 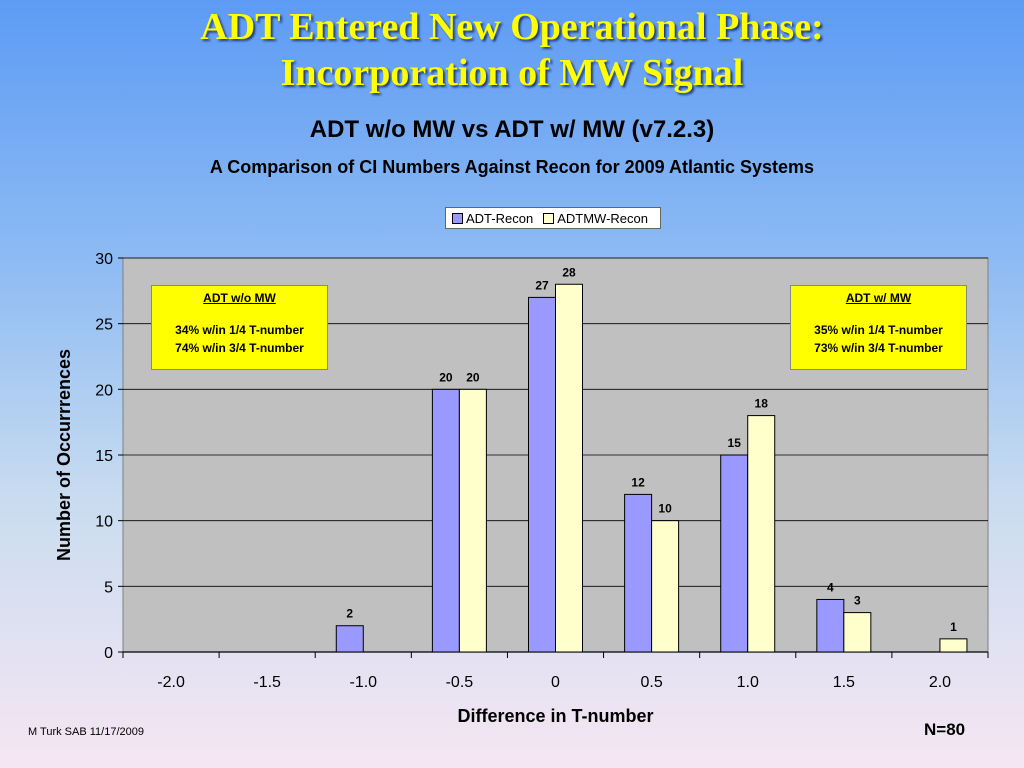 What do you see at coordinates (830, 587) in the screenshot?
I see `data-label: 4` at bounding box center [830, 587].